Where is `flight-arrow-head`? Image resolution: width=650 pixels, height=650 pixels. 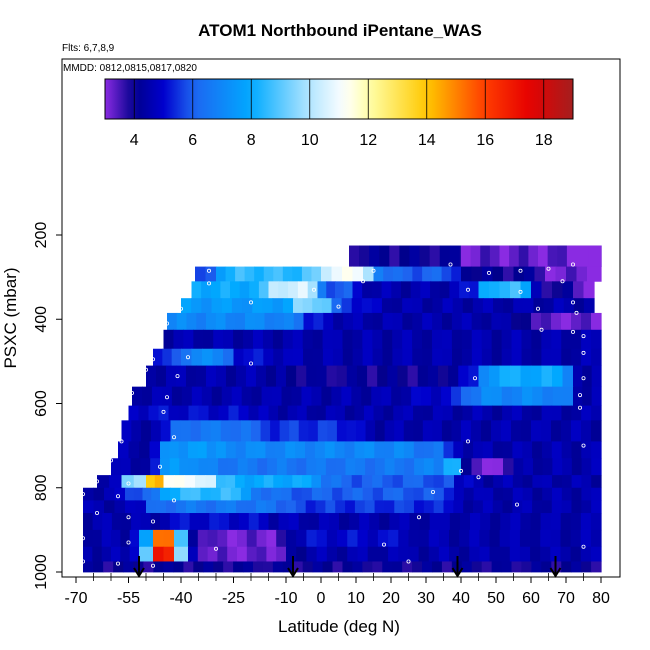
flight-arrow-head is located at coordinates (555, 572).